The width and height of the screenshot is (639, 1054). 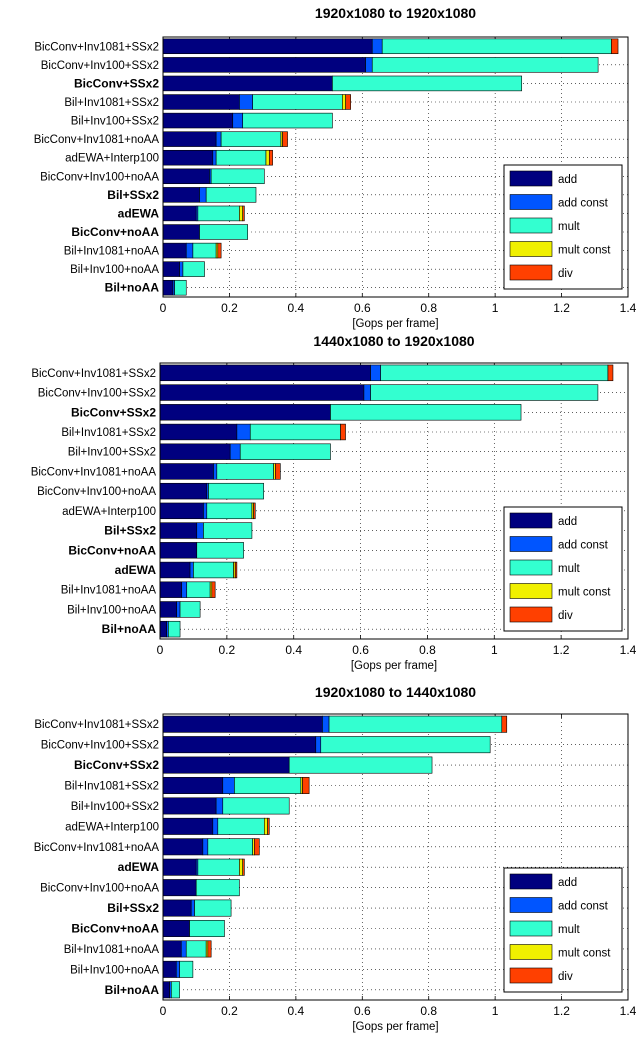 I want to click on bar-div-bicconv-inv1081-noaa, so click(x=278, y=471).